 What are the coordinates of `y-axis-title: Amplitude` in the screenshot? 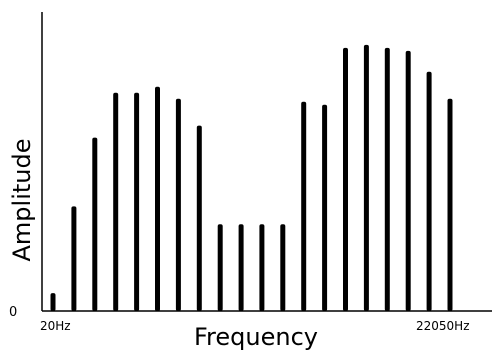 It's located at (22, 200).